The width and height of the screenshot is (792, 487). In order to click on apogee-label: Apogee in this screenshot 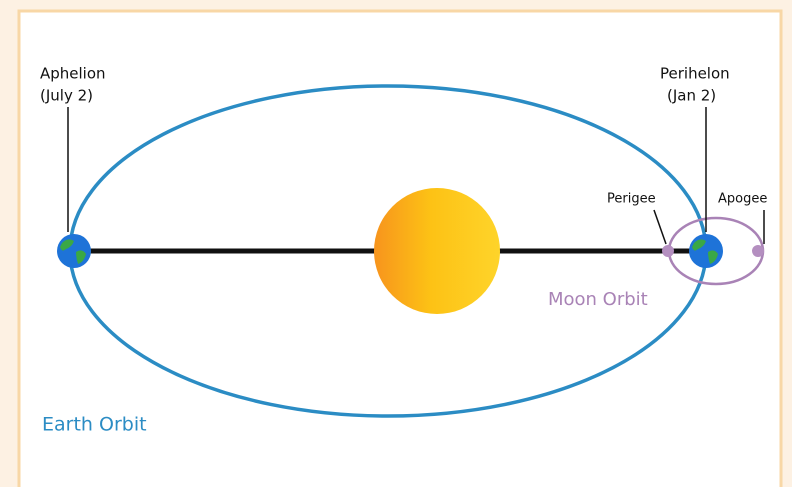, I will do `click(742, 199)`.